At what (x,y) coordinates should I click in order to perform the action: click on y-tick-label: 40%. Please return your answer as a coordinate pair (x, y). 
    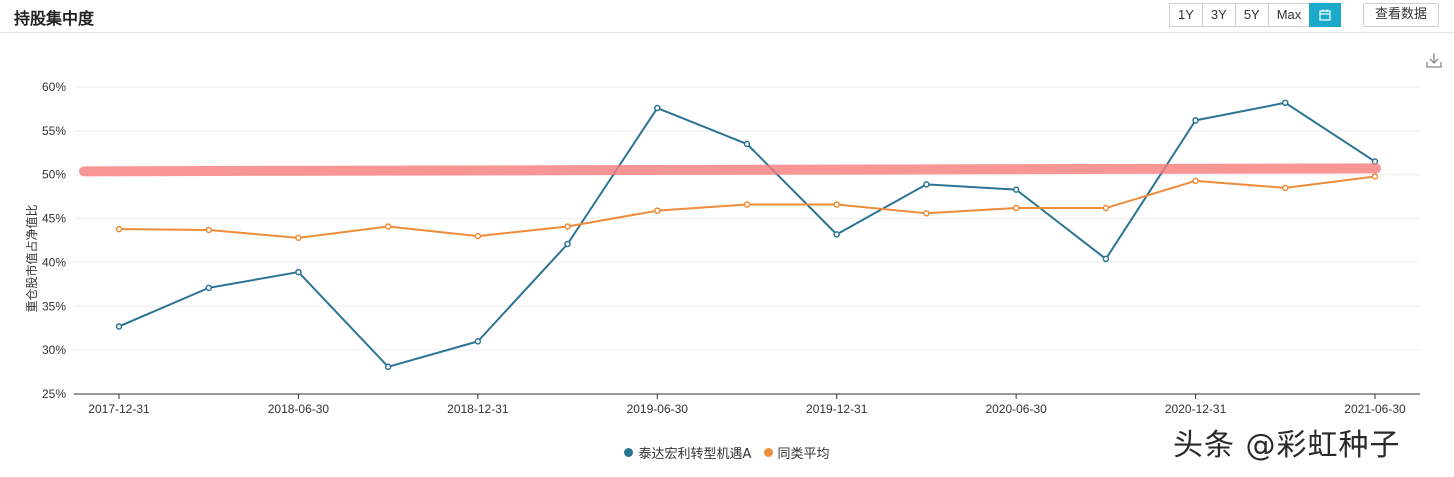
    Looking at the image, I should click on (54, 262).